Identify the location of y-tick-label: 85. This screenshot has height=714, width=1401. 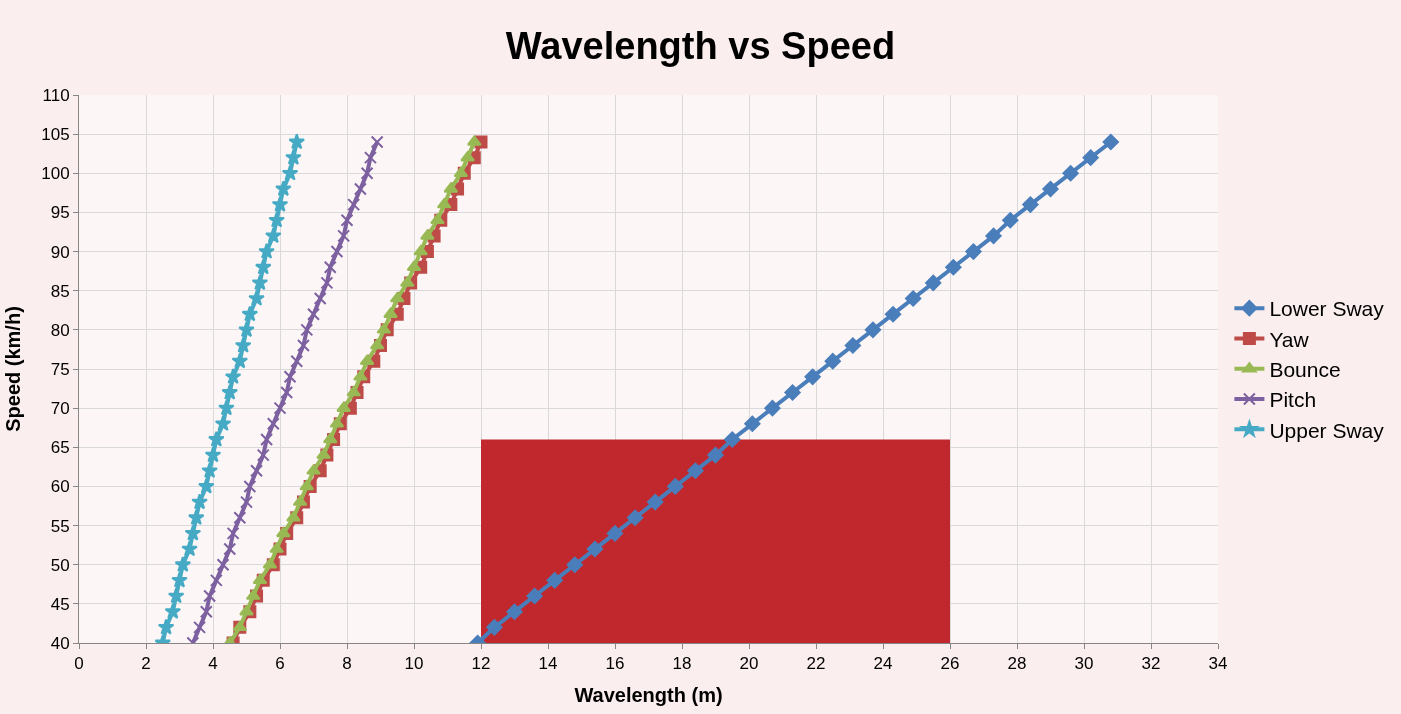
(60, 291).